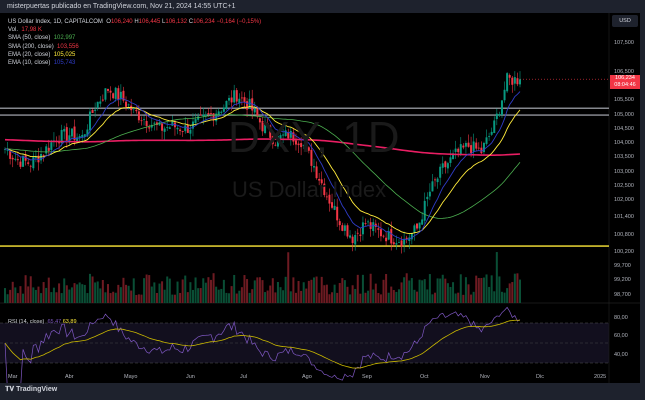  Describe the element at coordinates (624, 128) in the screenshot. I see `price-tick: 104,500` at that location.